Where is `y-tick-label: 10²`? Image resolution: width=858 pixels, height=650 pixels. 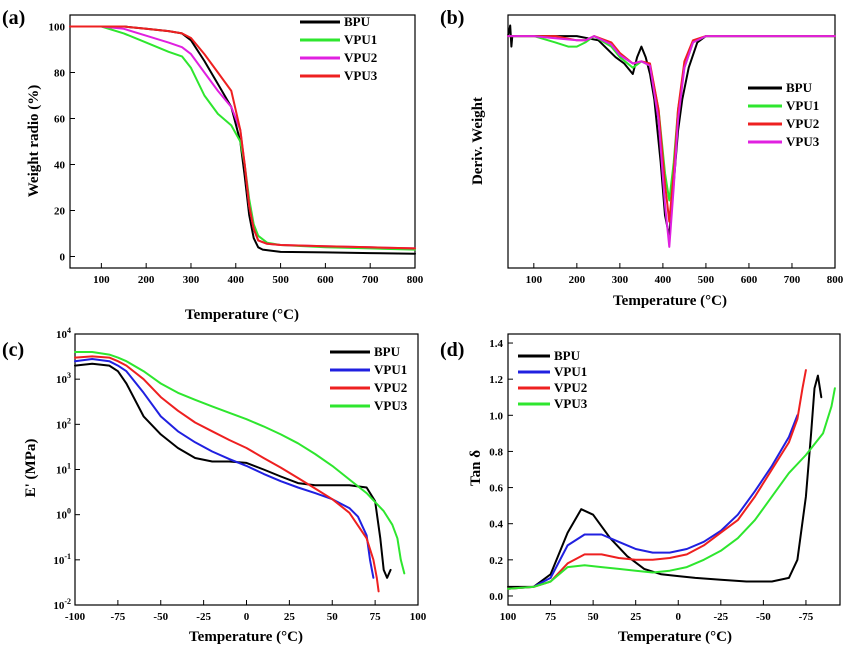 y-tick-label: 10² is located at coordinates (63, 423).